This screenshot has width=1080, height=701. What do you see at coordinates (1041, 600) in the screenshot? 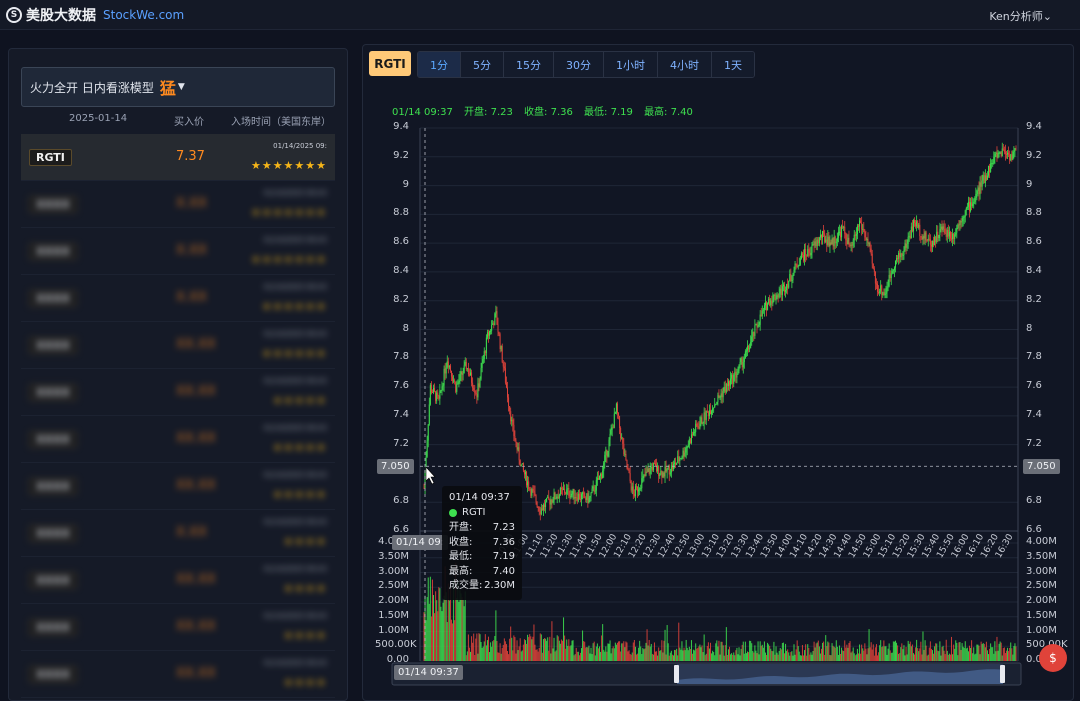
I see `volume-tick-right: 2.00M` at bounding box center [1041, 600].